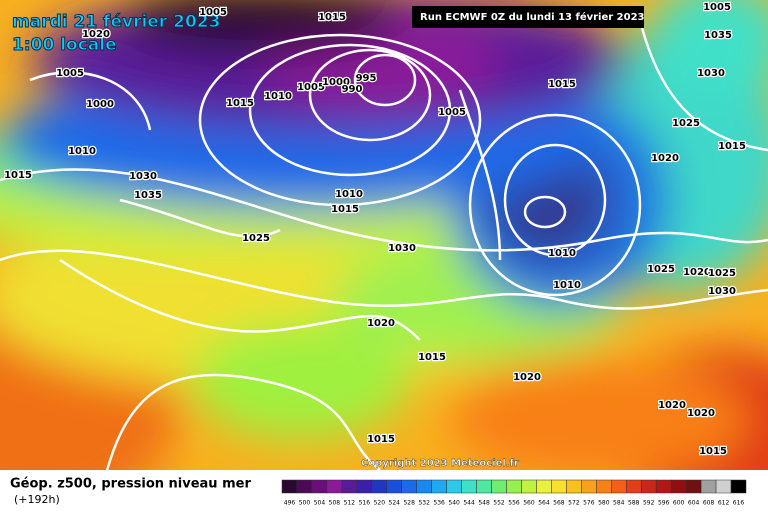  Describe the element at coordinates (514, 503) in the screenshot. I see `colorbar-tick-label: 556` at that location.